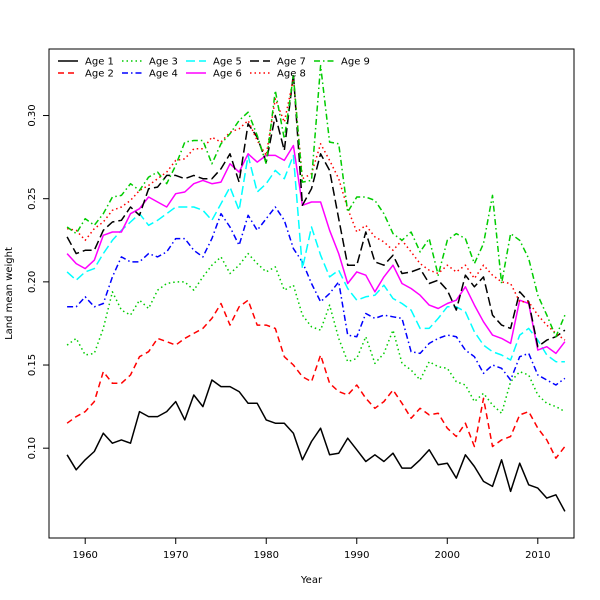  I want to click on legend-item-age-6: Age 6, so click(214, 74).